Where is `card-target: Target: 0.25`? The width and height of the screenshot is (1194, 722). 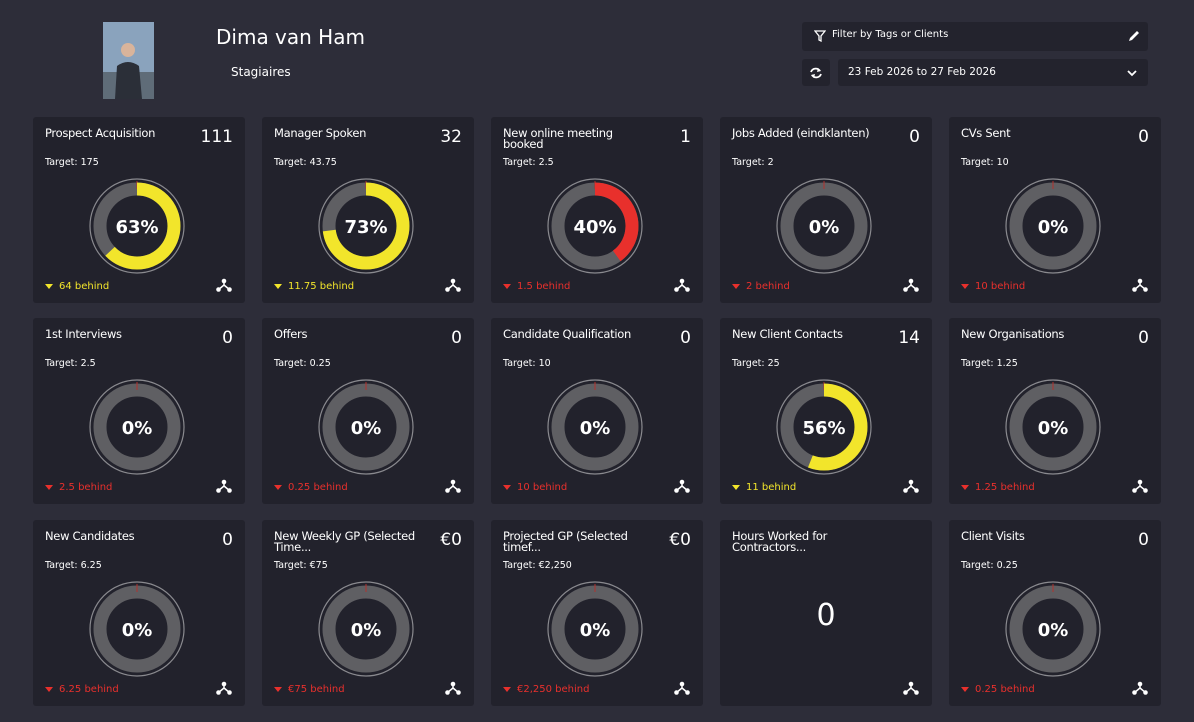 card-target: Target: 0.25 is located at coordinates (302, 363).